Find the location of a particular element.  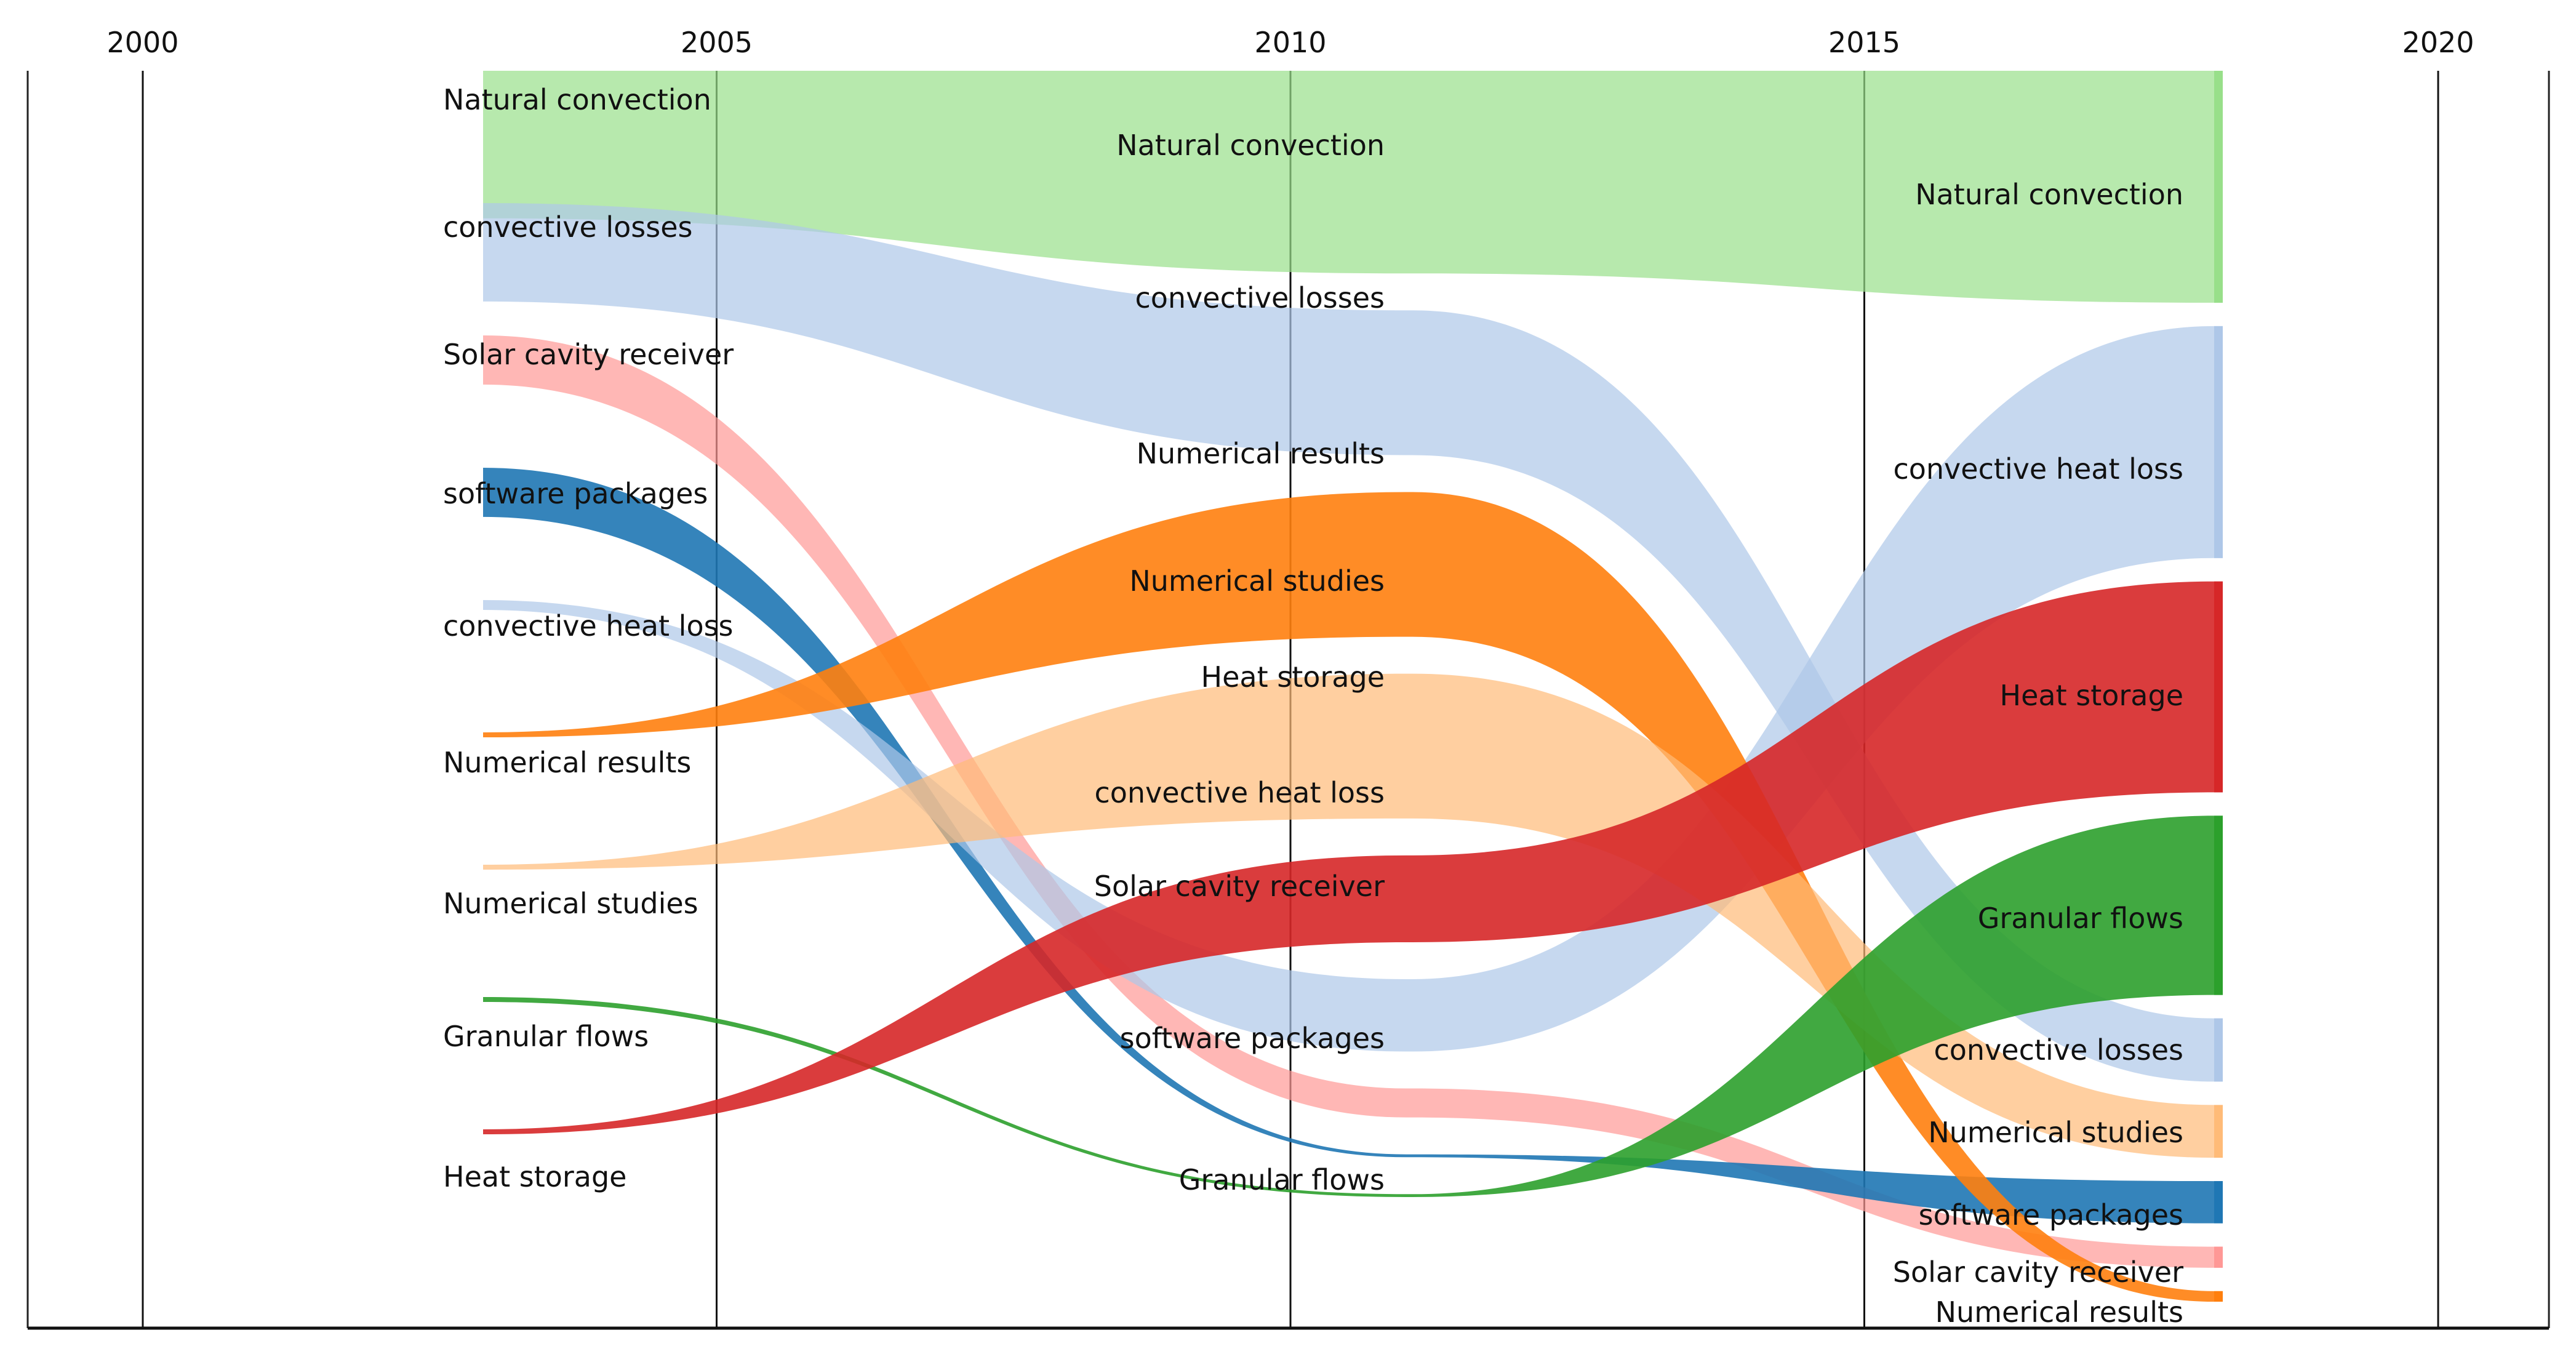

label-2018-software-packages: software packages is located at coordinates (2051, 1215).